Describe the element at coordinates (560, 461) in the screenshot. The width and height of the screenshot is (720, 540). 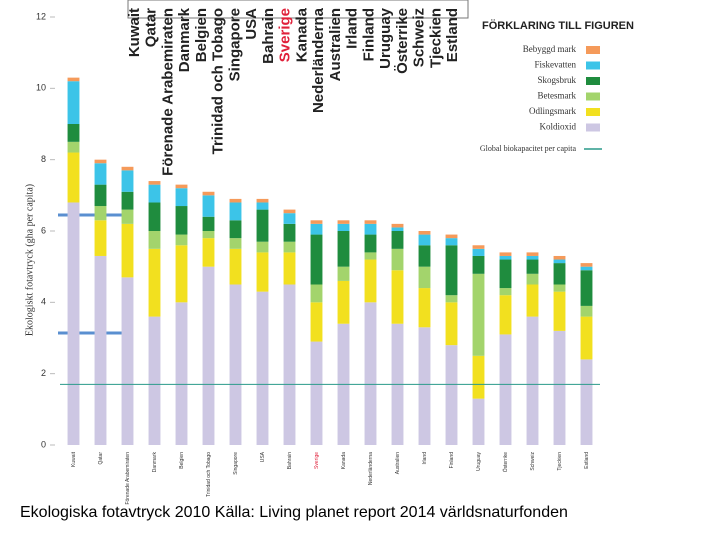
I see `x-tick-label: Tjeckien` at that location.